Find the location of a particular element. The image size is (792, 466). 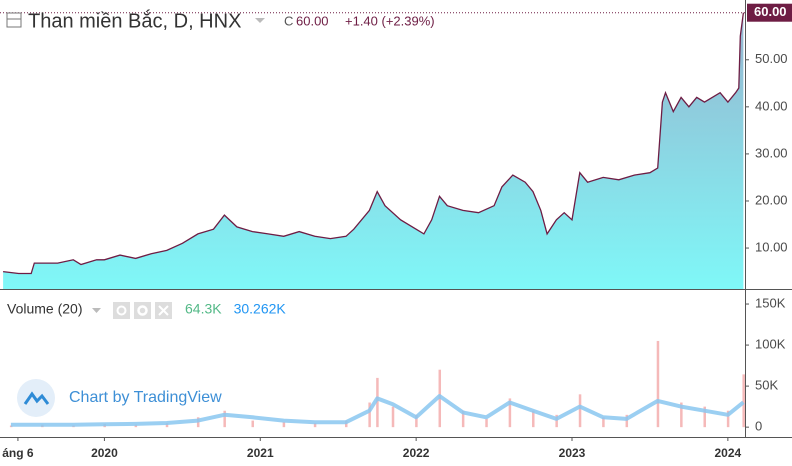

close-prefix: C is located at coordinates (288, 20).